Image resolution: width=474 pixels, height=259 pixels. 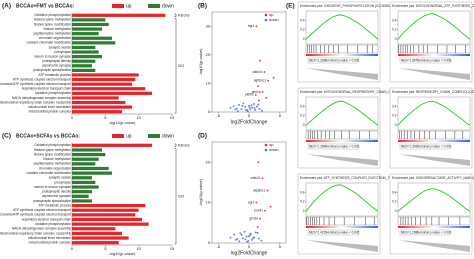 I want to click on category-label: mitochondrial protein complex, so click(x=50, y=112).